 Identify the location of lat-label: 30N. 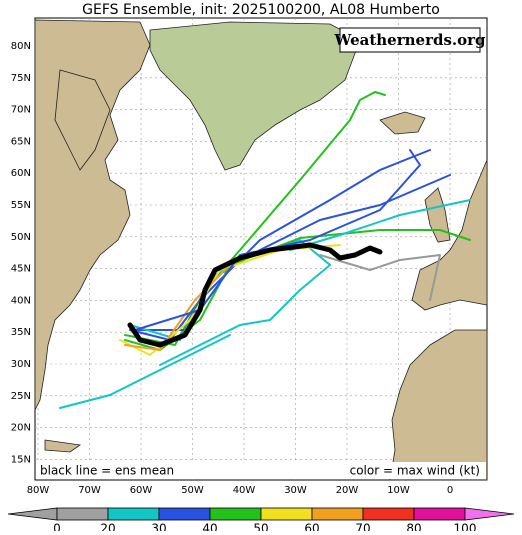
(21, 364).